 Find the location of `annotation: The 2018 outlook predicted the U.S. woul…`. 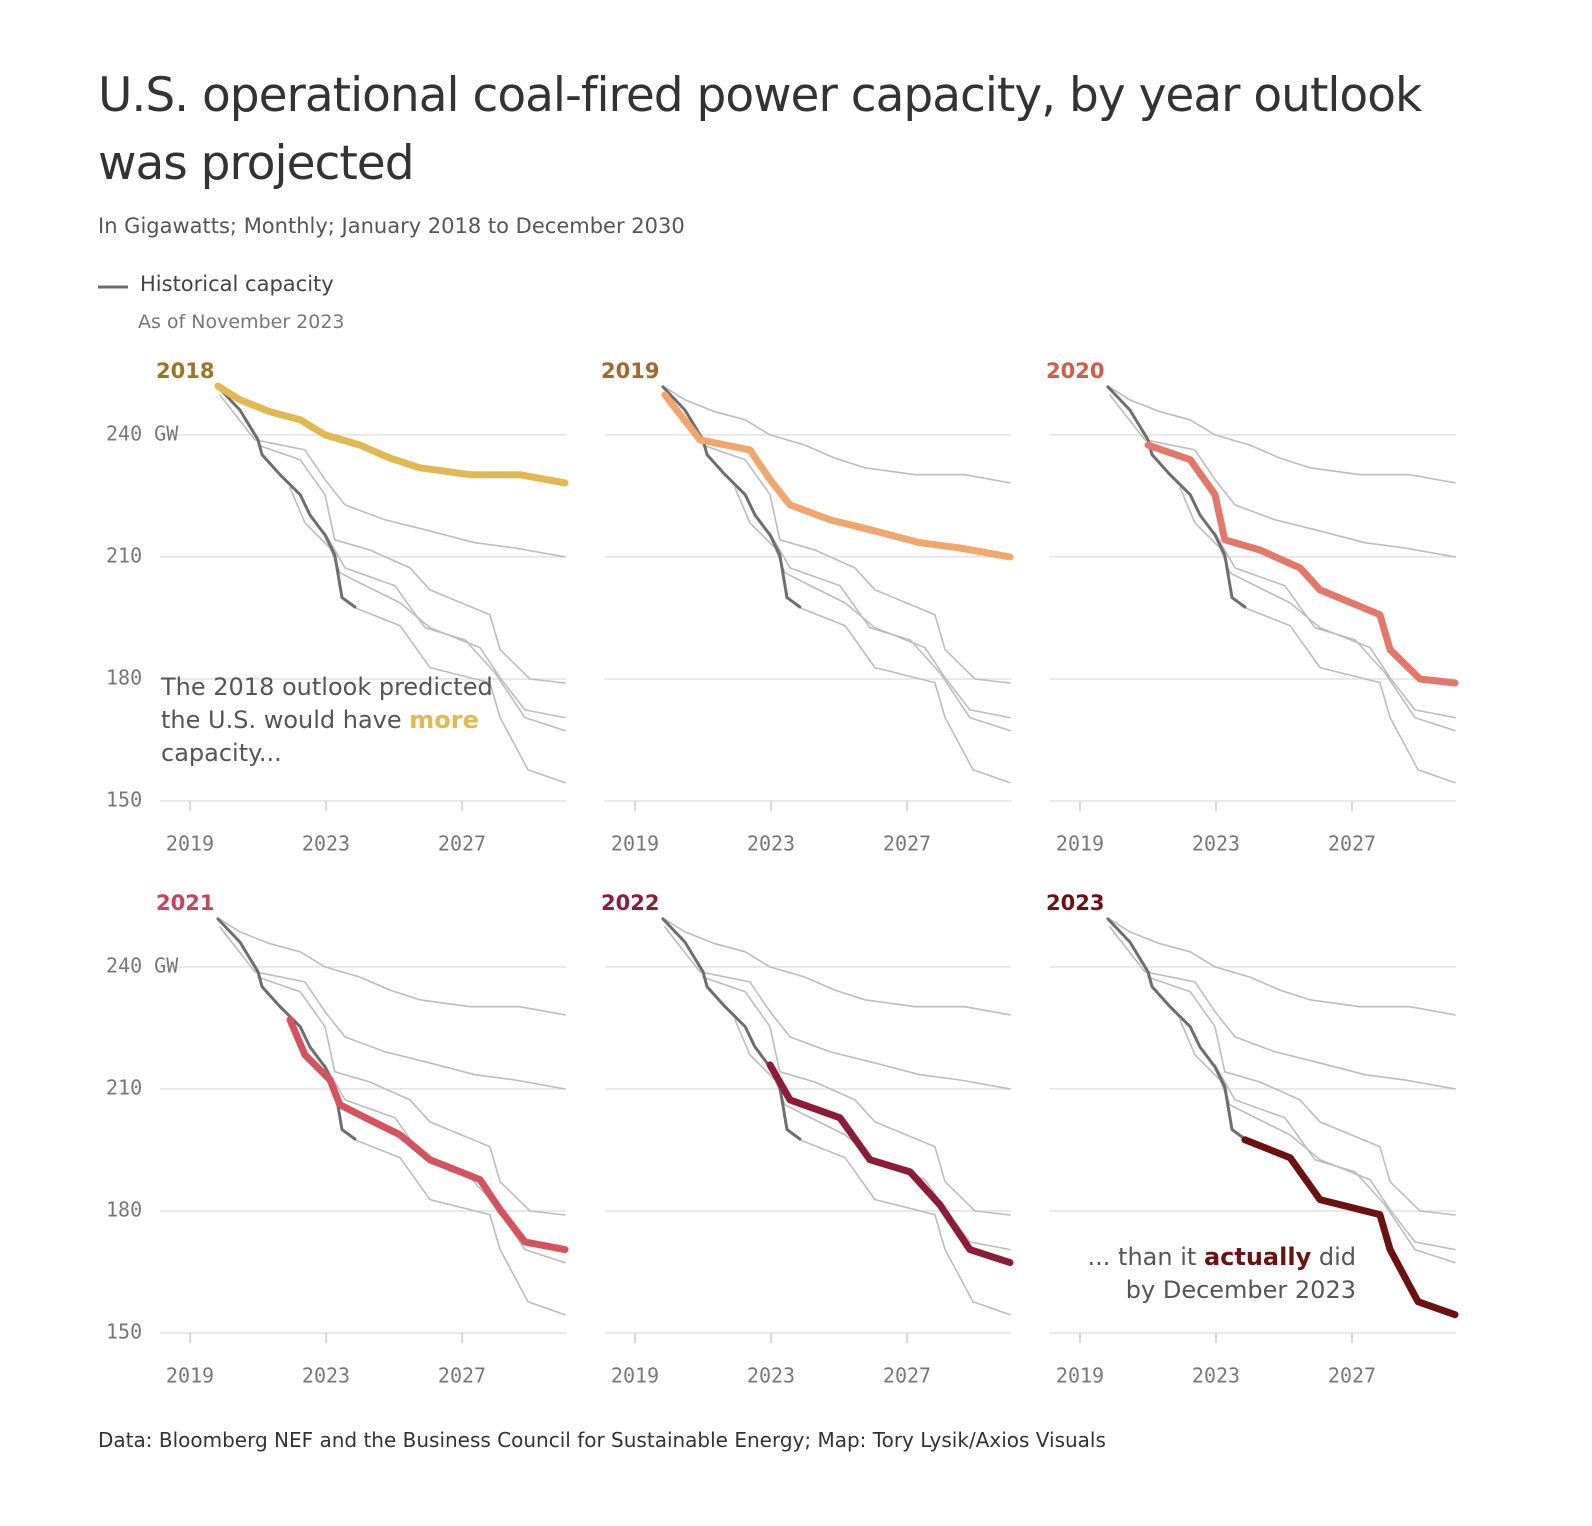

annotation: The 2018 outlook predicted the U.S. woul… is located at coordinates (336, 720).